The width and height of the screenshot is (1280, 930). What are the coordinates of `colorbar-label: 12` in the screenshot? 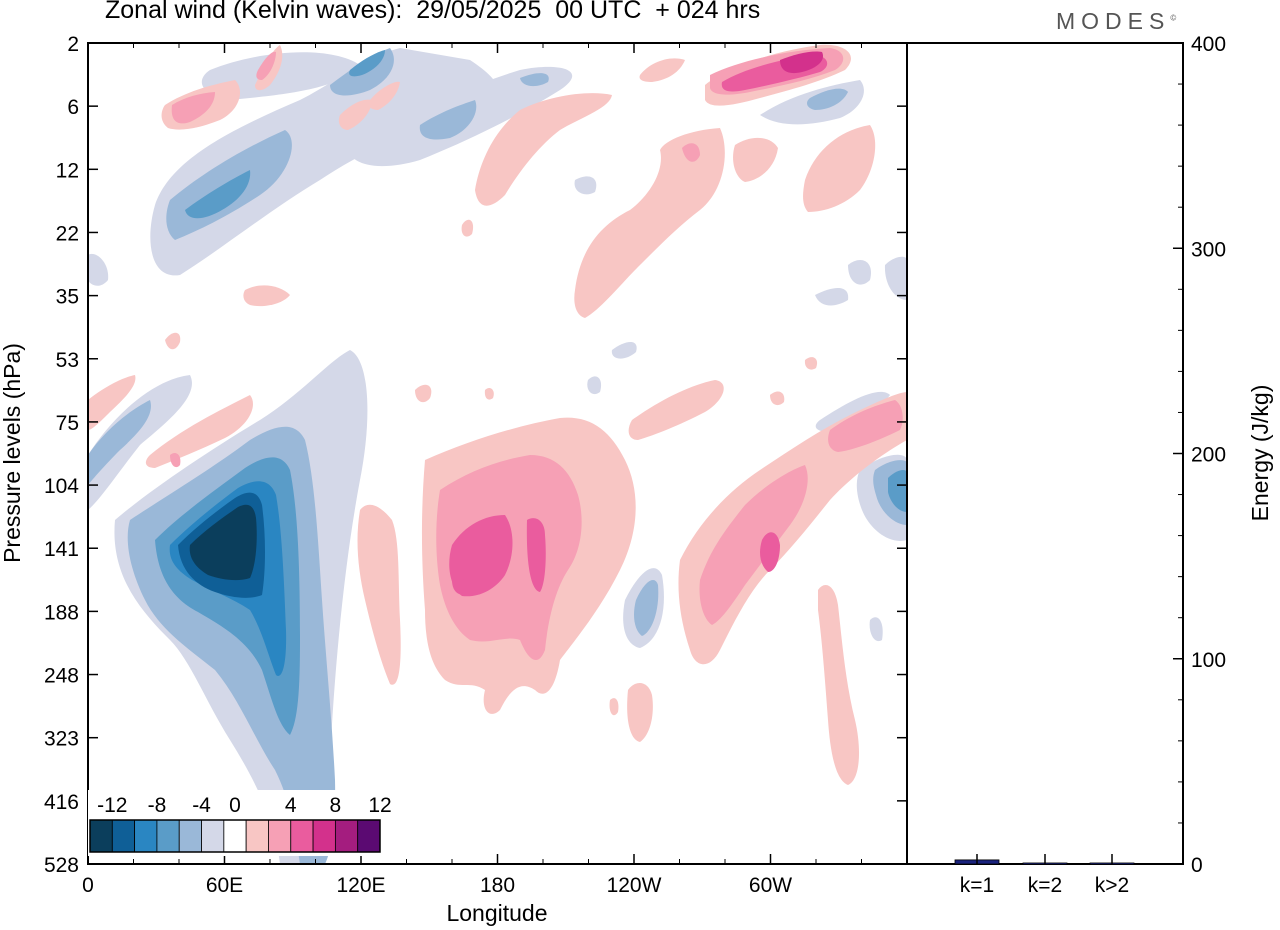 It's located at (379, 805).